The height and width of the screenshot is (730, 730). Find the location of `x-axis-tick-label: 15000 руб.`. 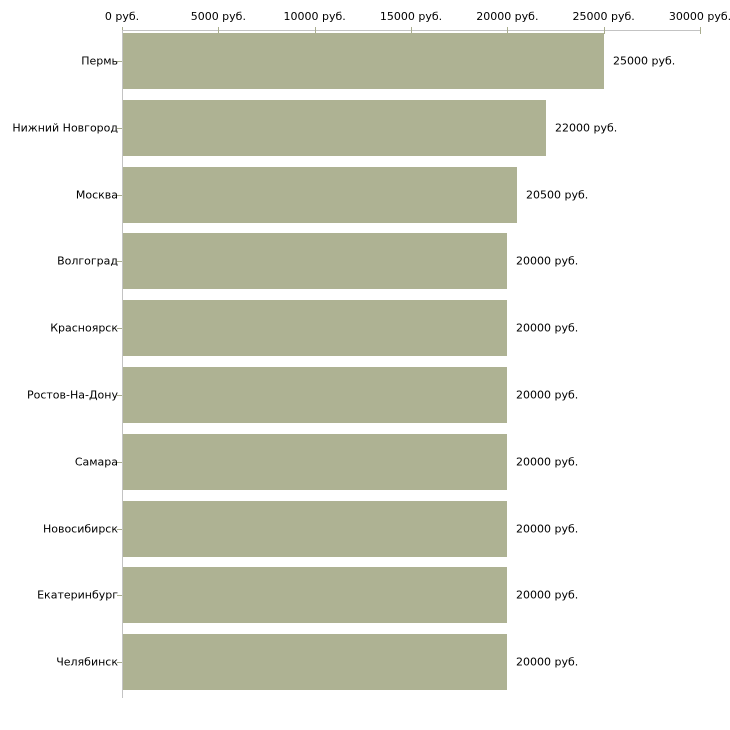

x-axis-tick-label: 15000 руб. is located at coordinates (411, 16).